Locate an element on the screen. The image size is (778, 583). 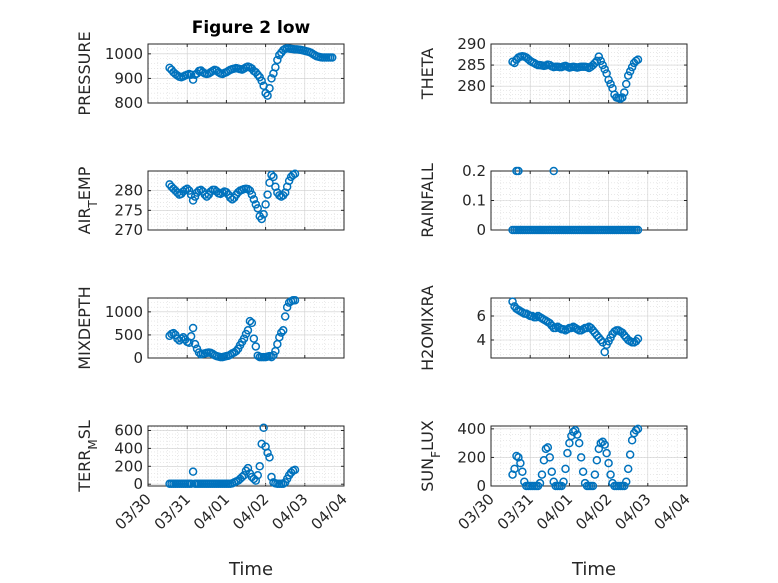
y-tick-label: 6 is located at coordinates (481, 316).